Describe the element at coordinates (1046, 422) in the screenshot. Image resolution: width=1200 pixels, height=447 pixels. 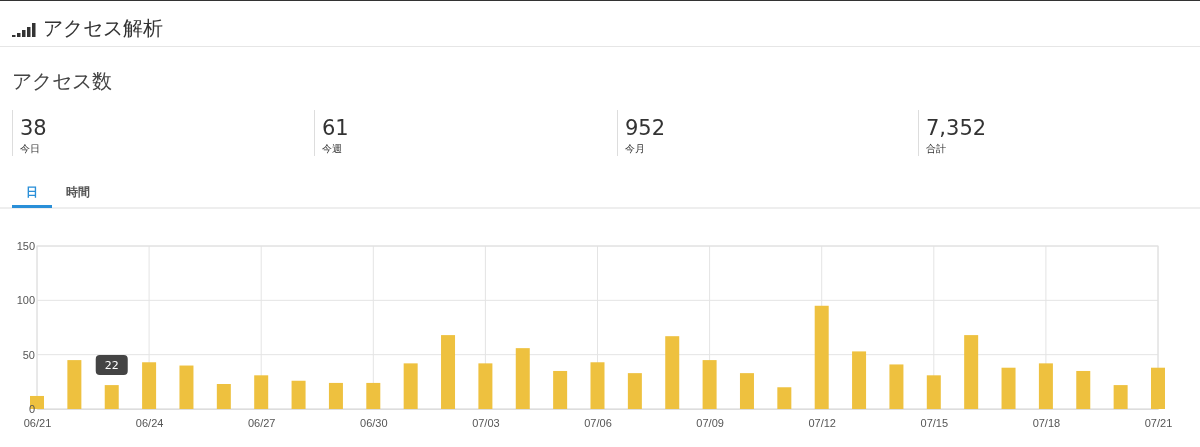
I see `x-tick-label: 07/18` at that location.